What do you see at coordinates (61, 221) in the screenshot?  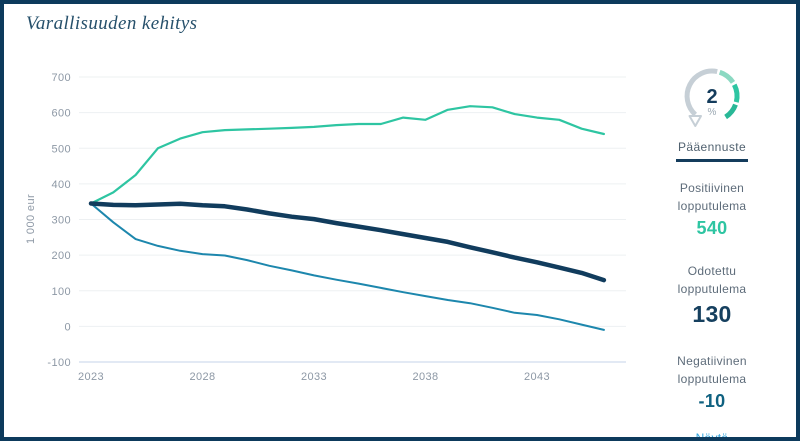 I see `ytick-300: 300` at bounding box center [61, 221].